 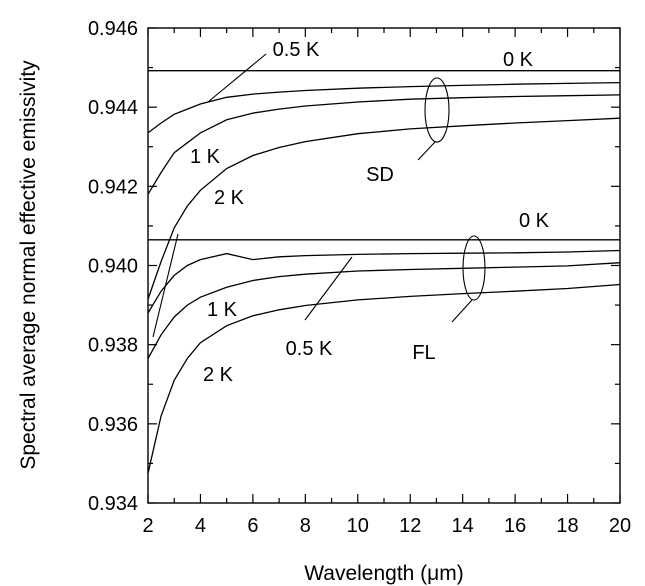 I want to click on annotation-sd-05k: 0.5 K, so click(x=296, y=50).